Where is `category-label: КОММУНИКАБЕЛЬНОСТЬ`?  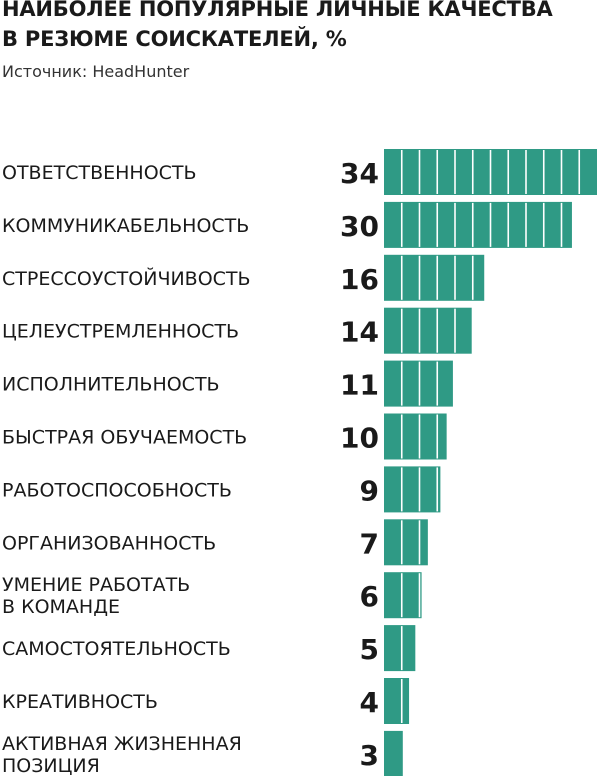
category-label: КОММУНИКАБЕЛЬНОСТЬ is located at coordinates (125, 226).